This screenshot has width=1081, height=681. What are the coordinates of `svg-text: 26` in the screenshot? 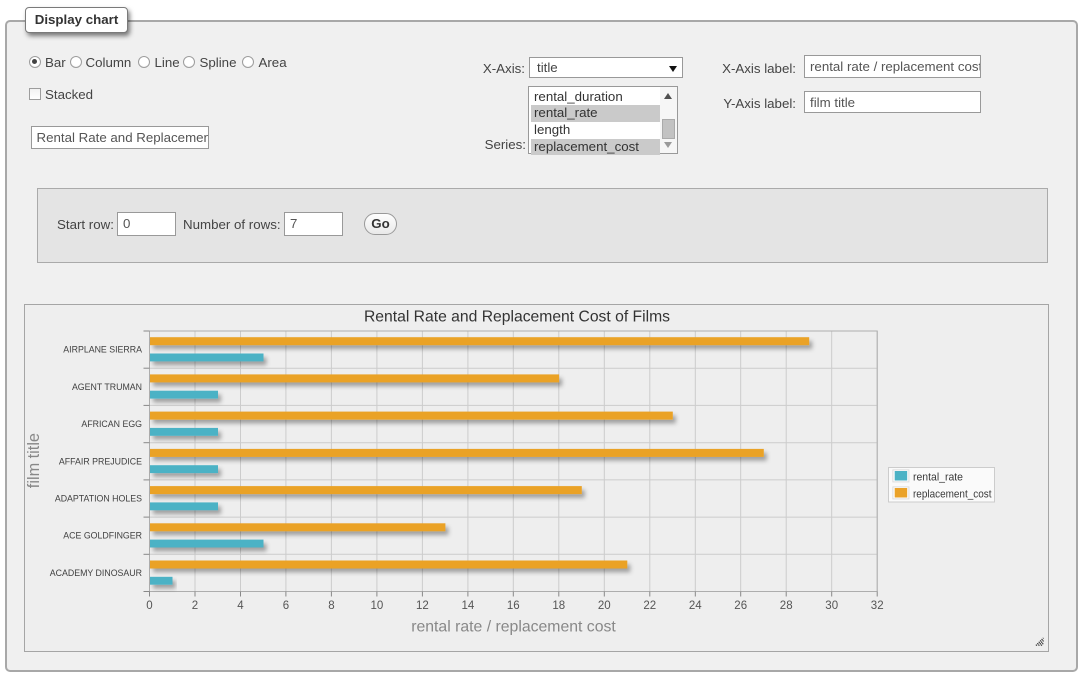 It's located at (740, 606).